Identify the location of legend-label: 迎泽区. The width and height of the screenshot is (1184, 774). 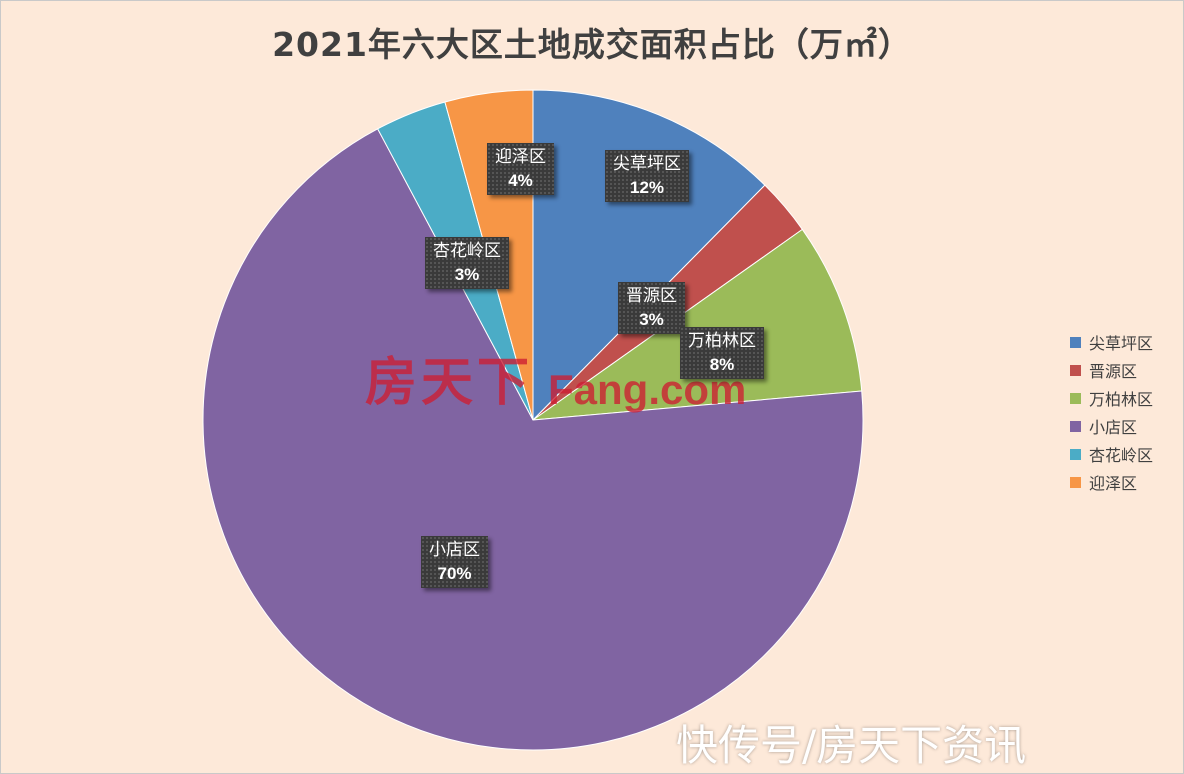
(1113, 483).